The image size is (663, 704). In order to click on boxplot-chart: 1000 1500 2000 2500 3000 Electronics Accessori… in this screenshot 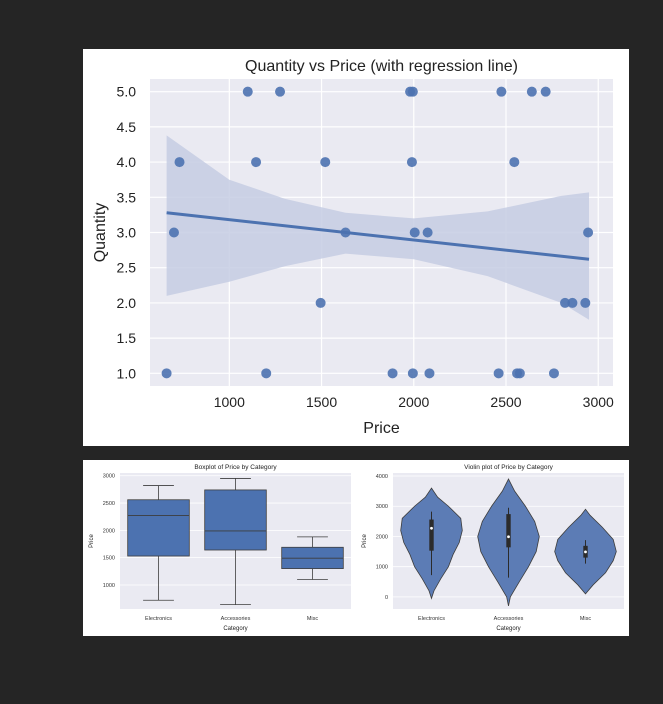, I will do `click(220, 548)`.